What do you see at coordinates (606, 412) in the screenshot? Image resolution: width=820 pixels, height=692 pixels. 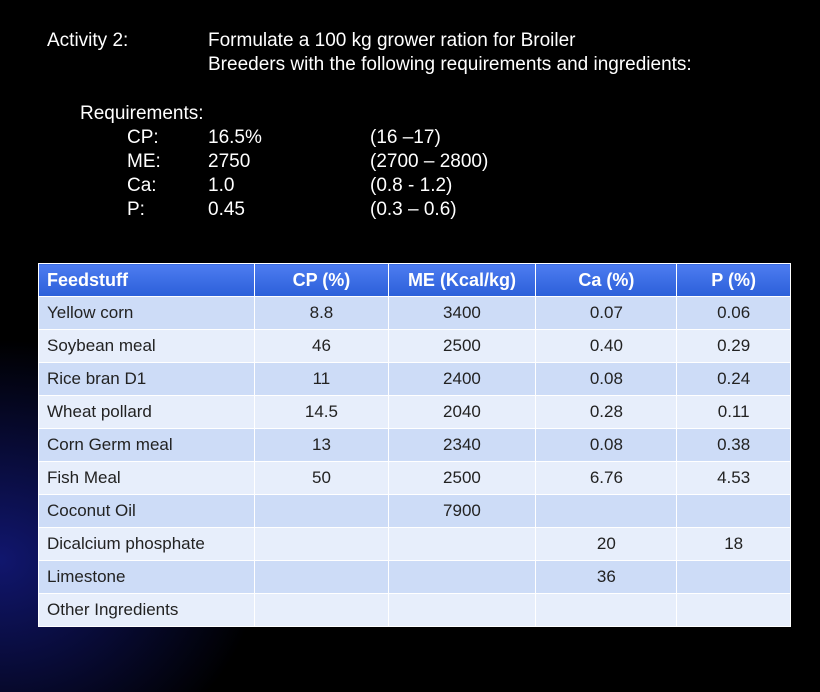 I see `table-cell: 0.28` at bounding box center [606, 412].